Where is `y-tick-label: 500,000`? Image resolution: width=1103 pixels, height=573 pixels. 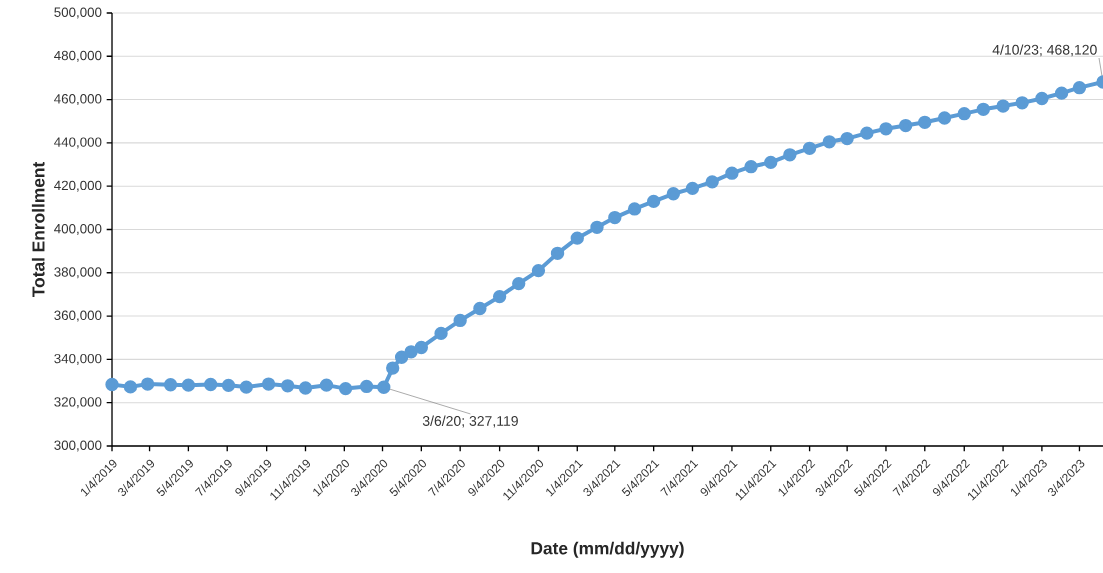
y-tick-label: 500,000 is located at coordinates (78, 13).